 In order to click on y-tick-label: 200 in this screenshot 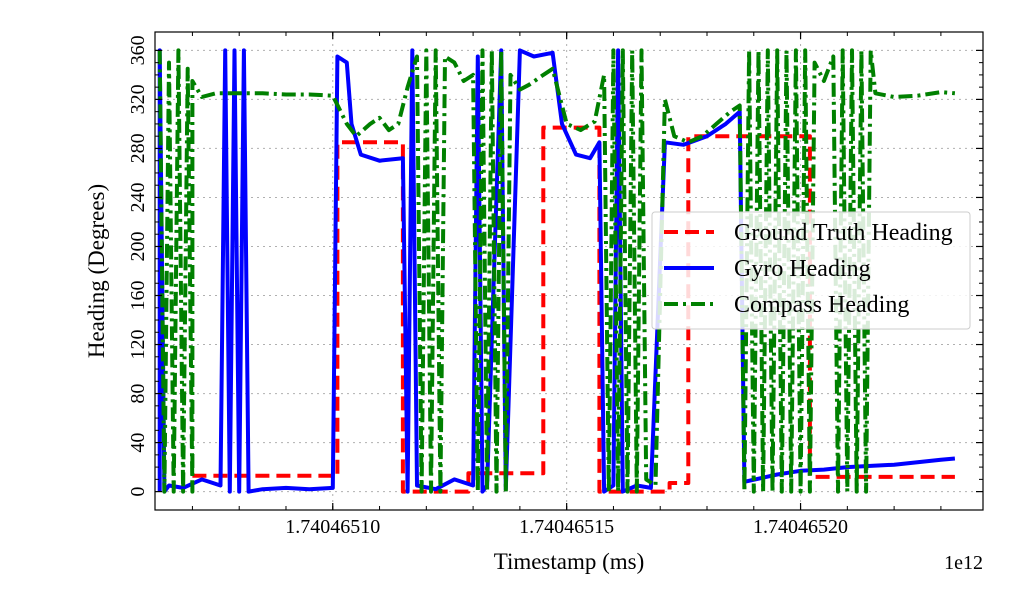, I will do `click(138, 246)`.